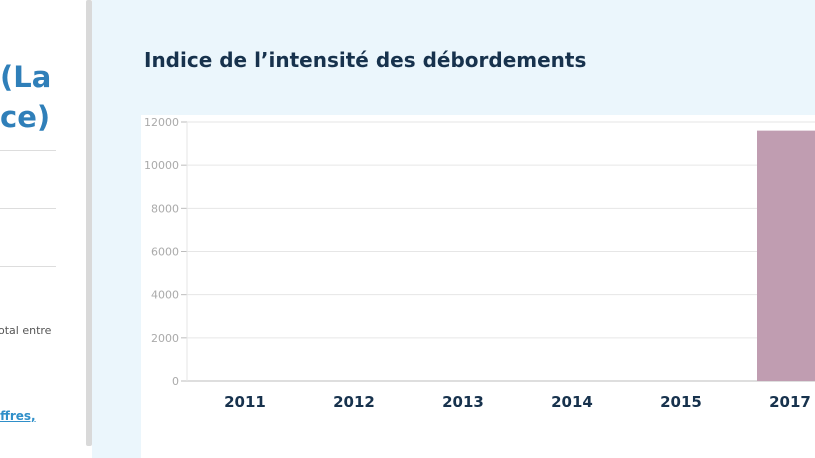 The height and width of the screenshot is (458, 815). What do you see at coordinates (18, 416) in the screenshot?
I see `sidebar-link: iffres,` at bounding box center [18, 416].